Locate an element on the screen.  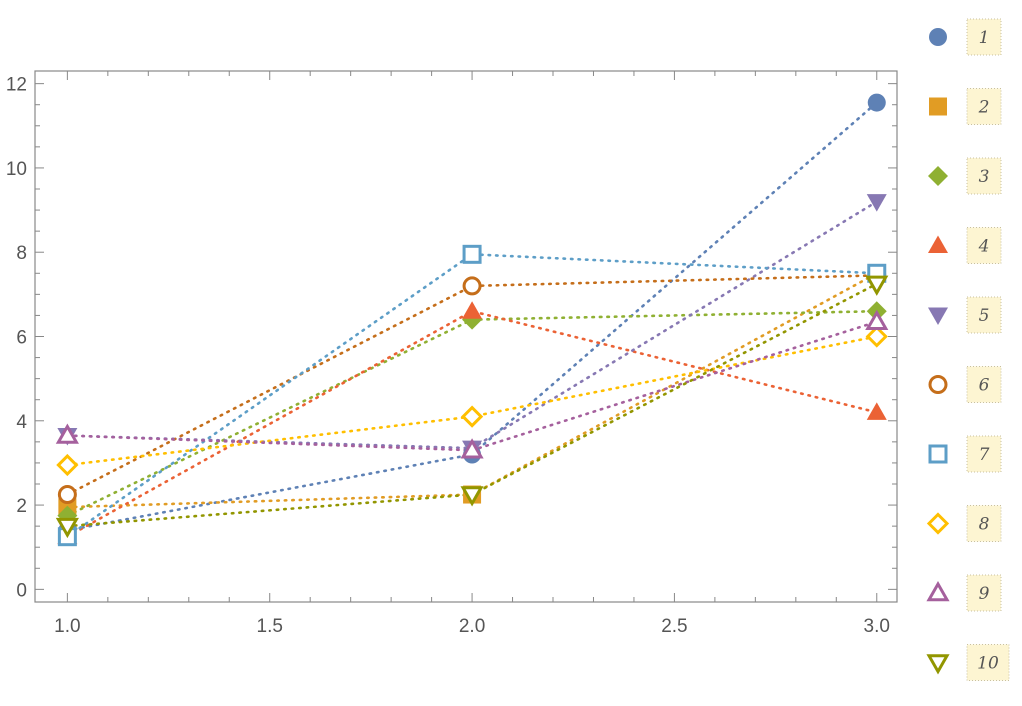
y-tick-label: 6 is located at coordinates (21, 338).